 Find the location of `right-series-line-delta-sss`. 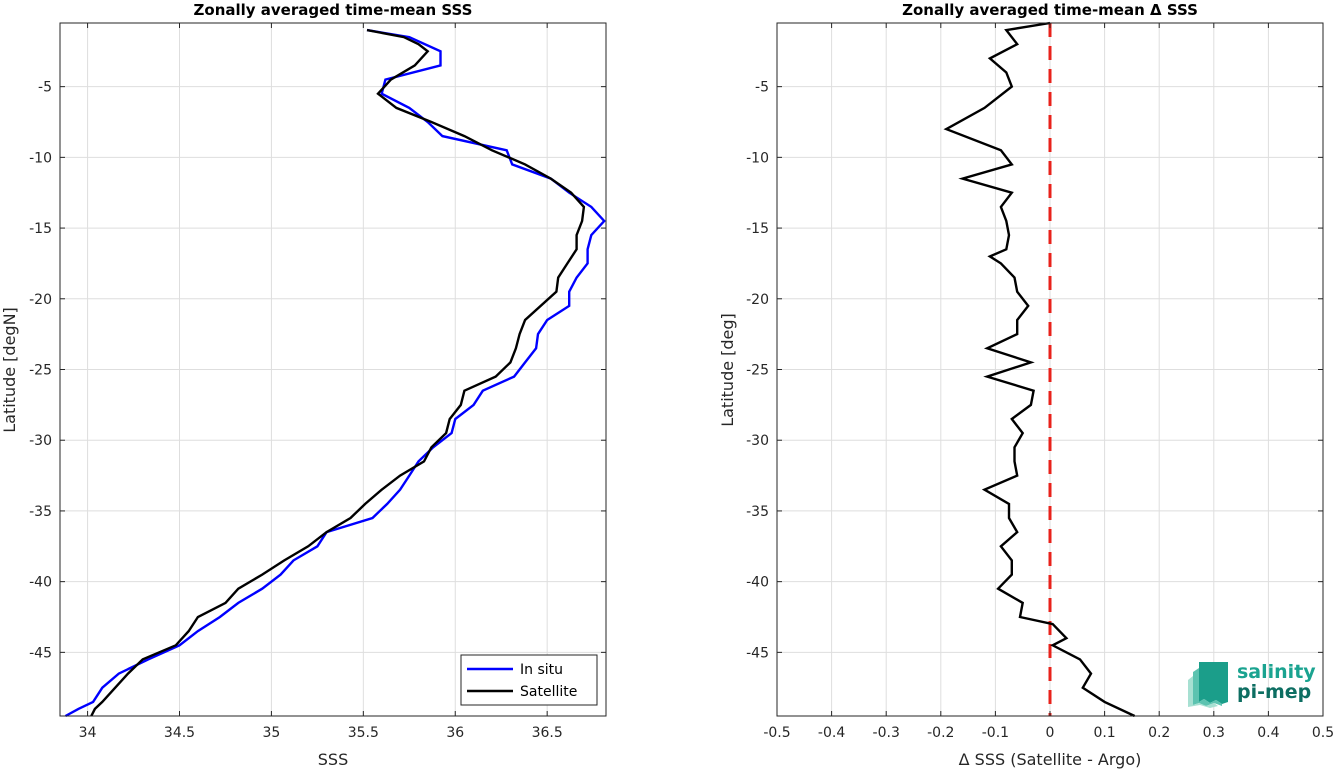

right-series-line-delta-sss is located at coordinates (1039, 369).